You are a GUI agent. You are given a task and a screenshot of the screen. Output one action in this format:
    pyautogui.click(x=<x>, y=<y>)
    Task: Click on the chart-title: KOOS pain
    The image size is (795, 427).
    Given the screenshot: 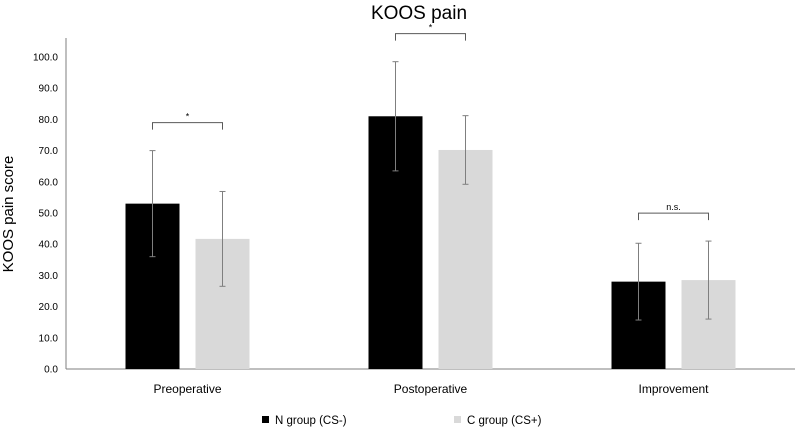 What is the action you would take?
    pyautogui.click(x=419, y=13)
    